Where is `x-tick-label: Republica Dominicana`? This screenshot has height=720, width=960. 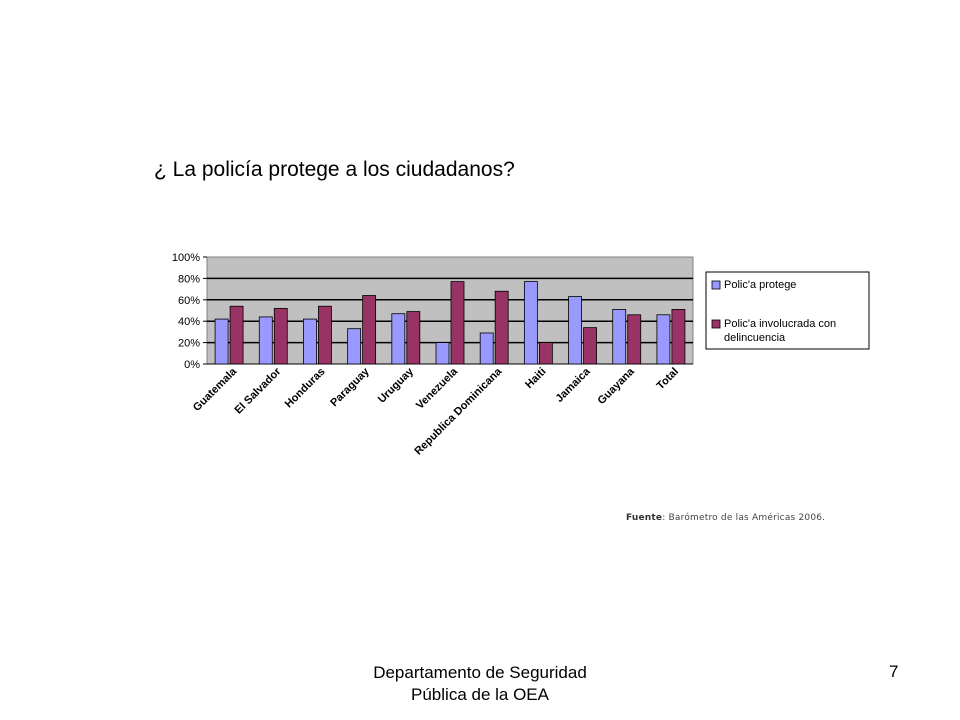 x-tick-label: Republica Dominicana is located at coordinates (458, 411).